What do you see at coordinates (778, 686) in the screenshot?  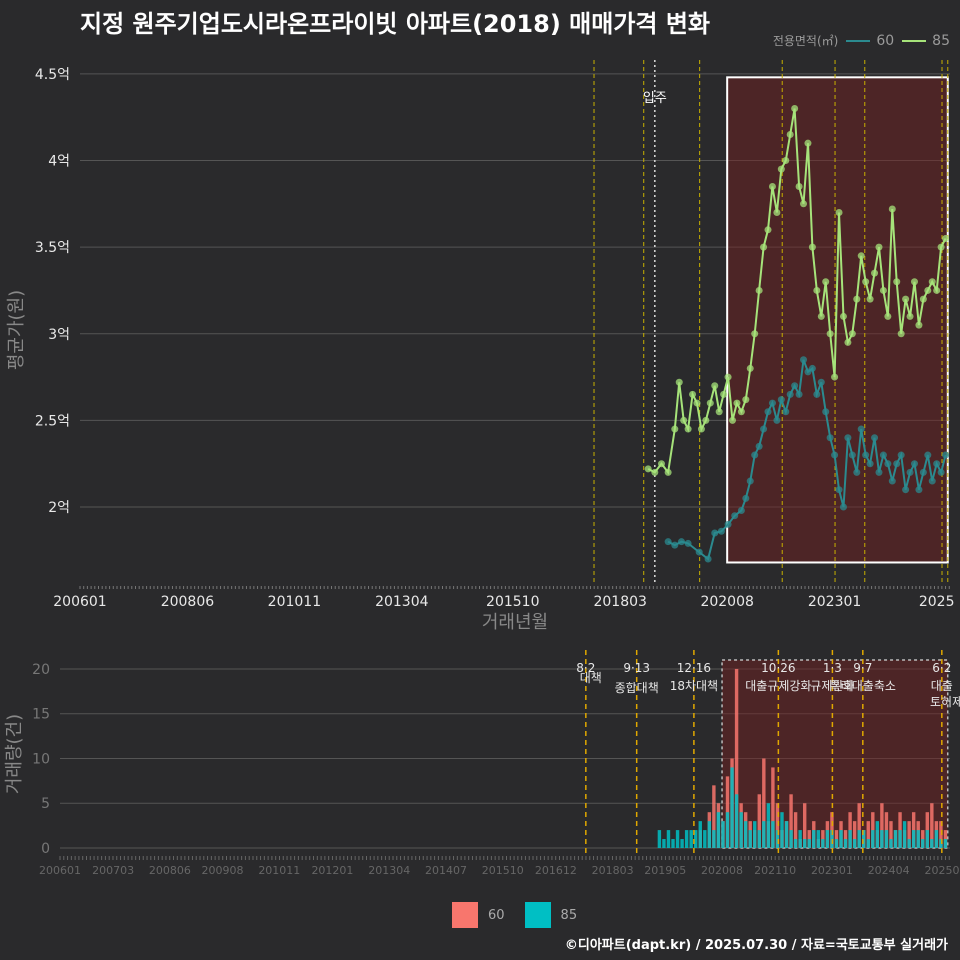 I see `policy-name-label: 대출규제강화` at bounding box center [778, 686].